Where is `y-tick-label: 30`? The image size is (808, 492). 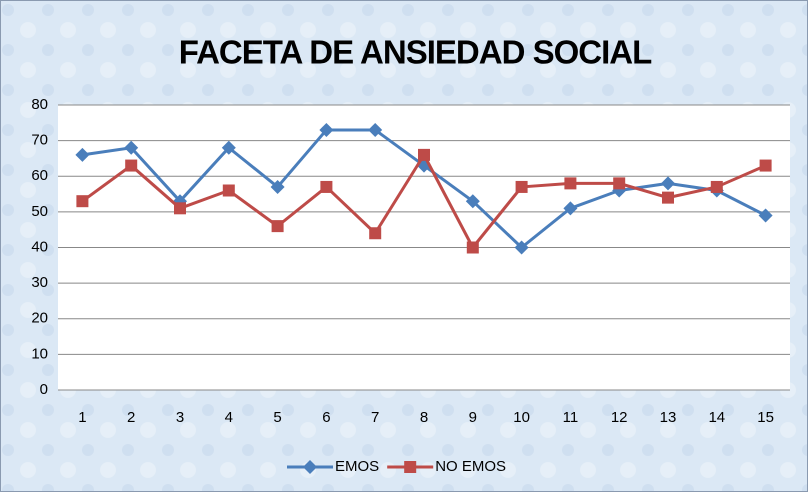
y-tick-label: 30 is located at coordinates (39, 282).